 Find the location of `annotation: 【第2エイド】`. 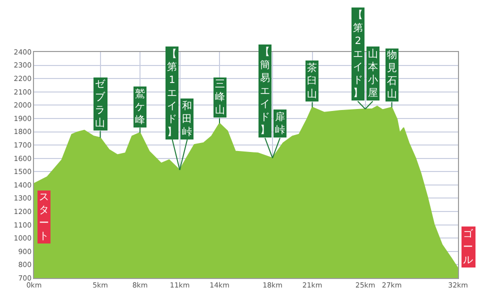

annotation: 【第2エイド】 is located at coordinates (358, 54).